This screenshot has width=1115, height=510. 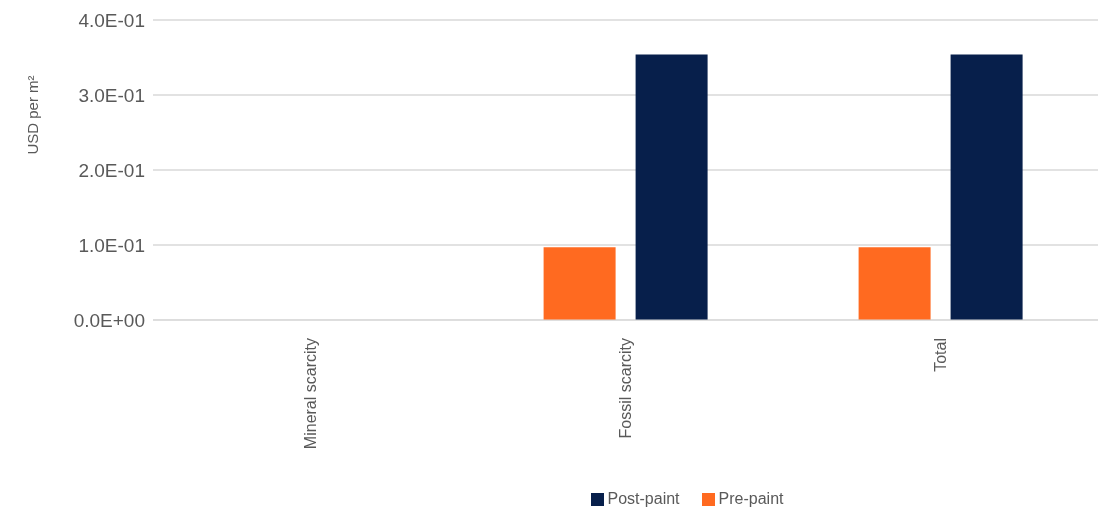 I want to click on legend-label: Pre-paint, so click(x=751, y=498).